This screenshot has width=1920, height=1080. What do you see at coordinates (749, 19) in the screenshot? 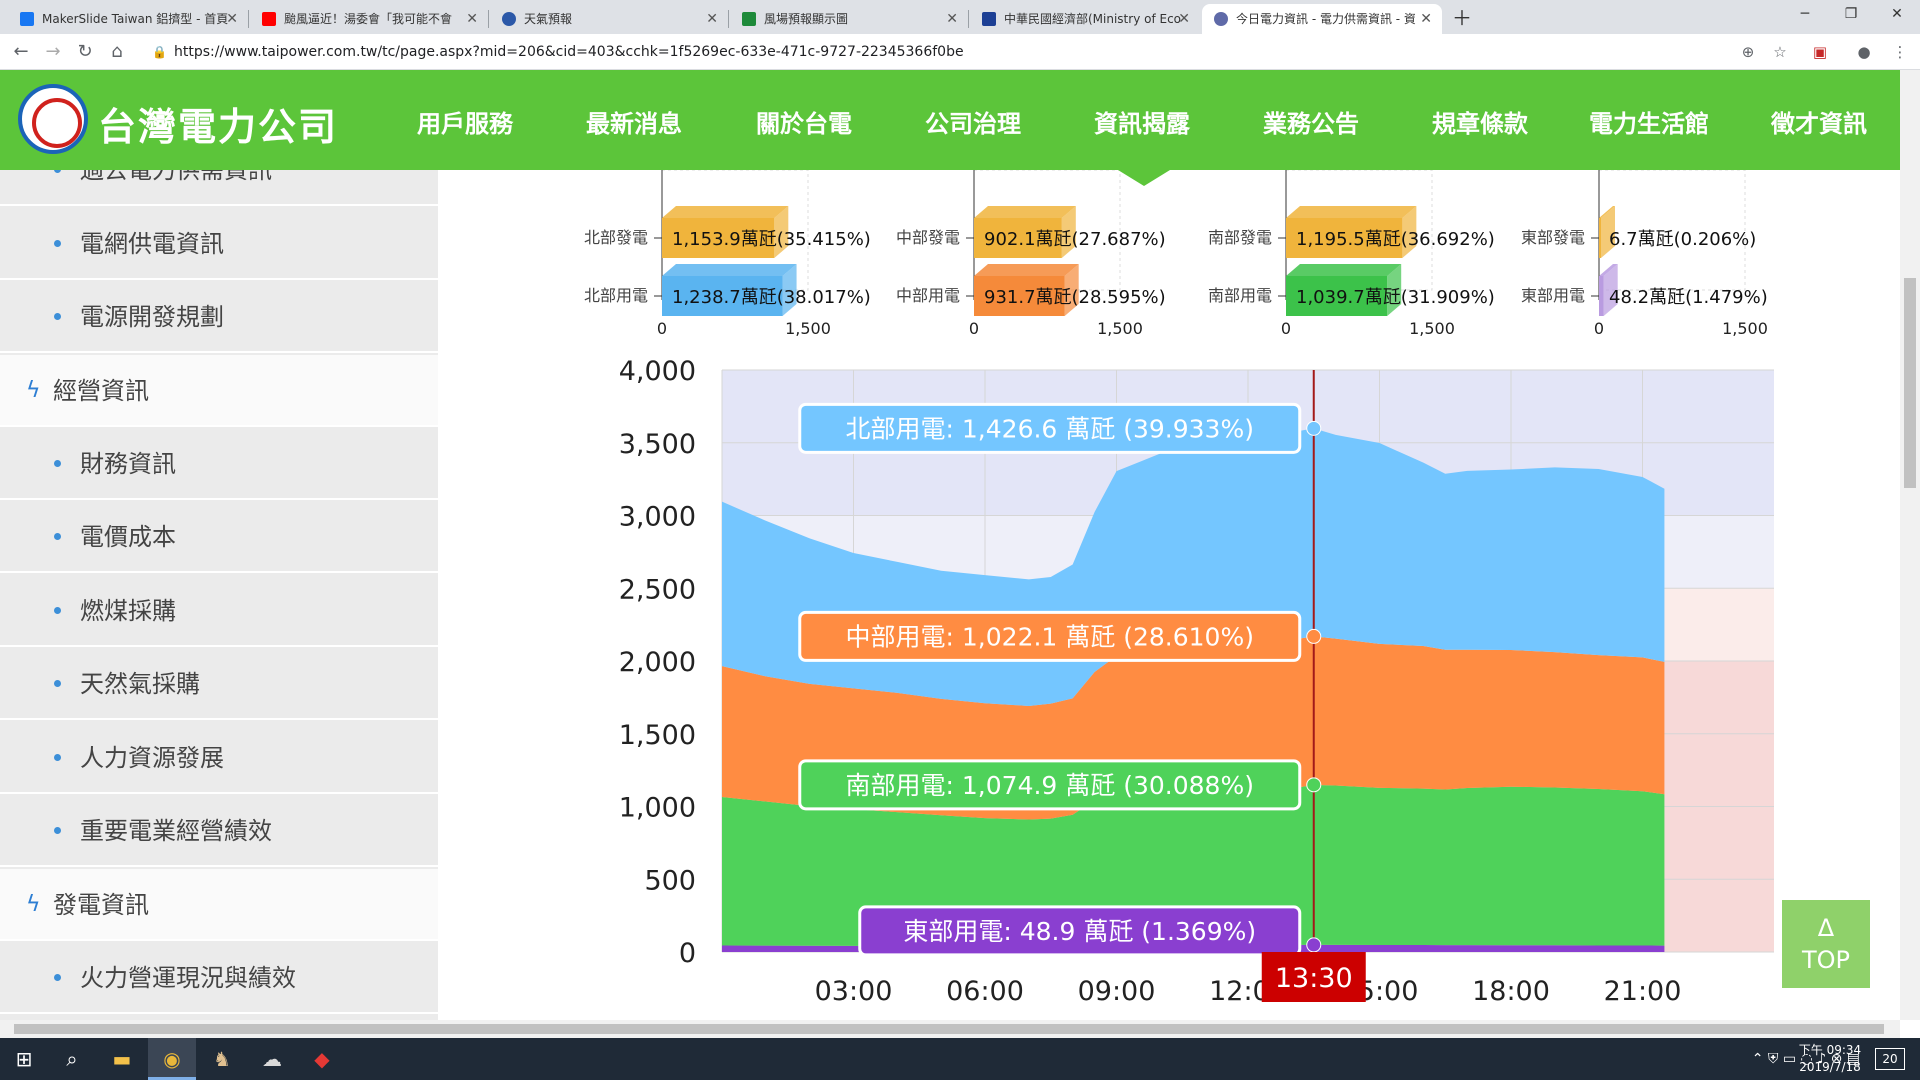
I see `map-icon` at bounding box center [749, 19].